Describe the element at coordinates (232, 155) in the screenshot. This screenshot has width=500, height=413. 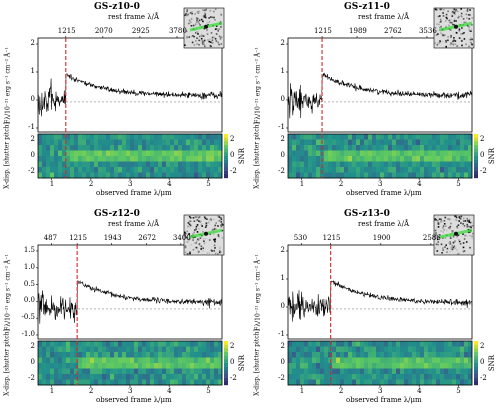
I see `snr-tick-label: 0` at that location.